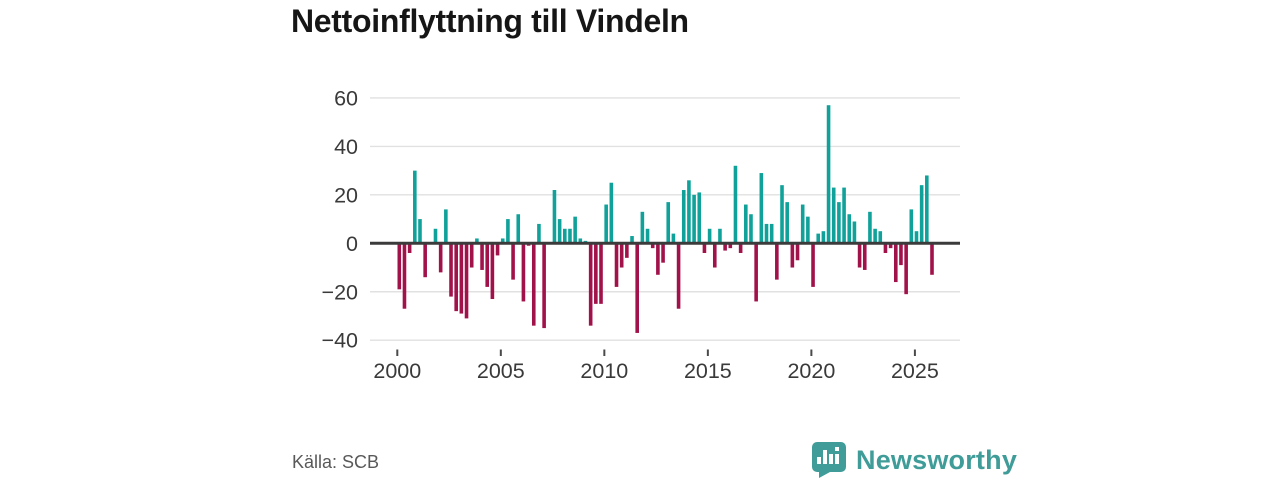 The image size is (1280, 480). Describe the element at coordinates (880, 237) in the screenshot. I see `bar-2023-q2` at that location.